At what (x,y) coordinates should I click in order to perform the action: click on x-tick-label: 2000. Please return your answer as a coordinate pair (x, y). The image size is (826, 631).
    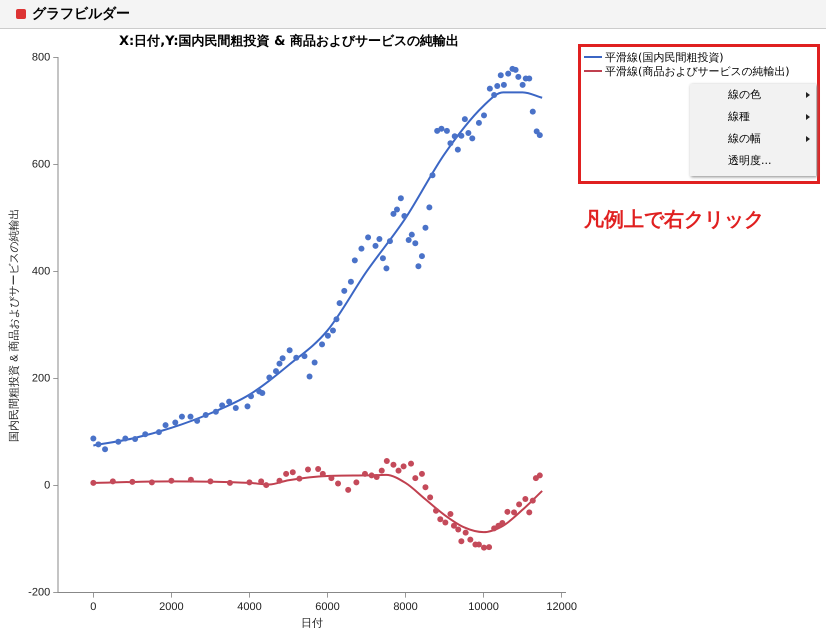
    Looking at the image, I should click on (171, 607).